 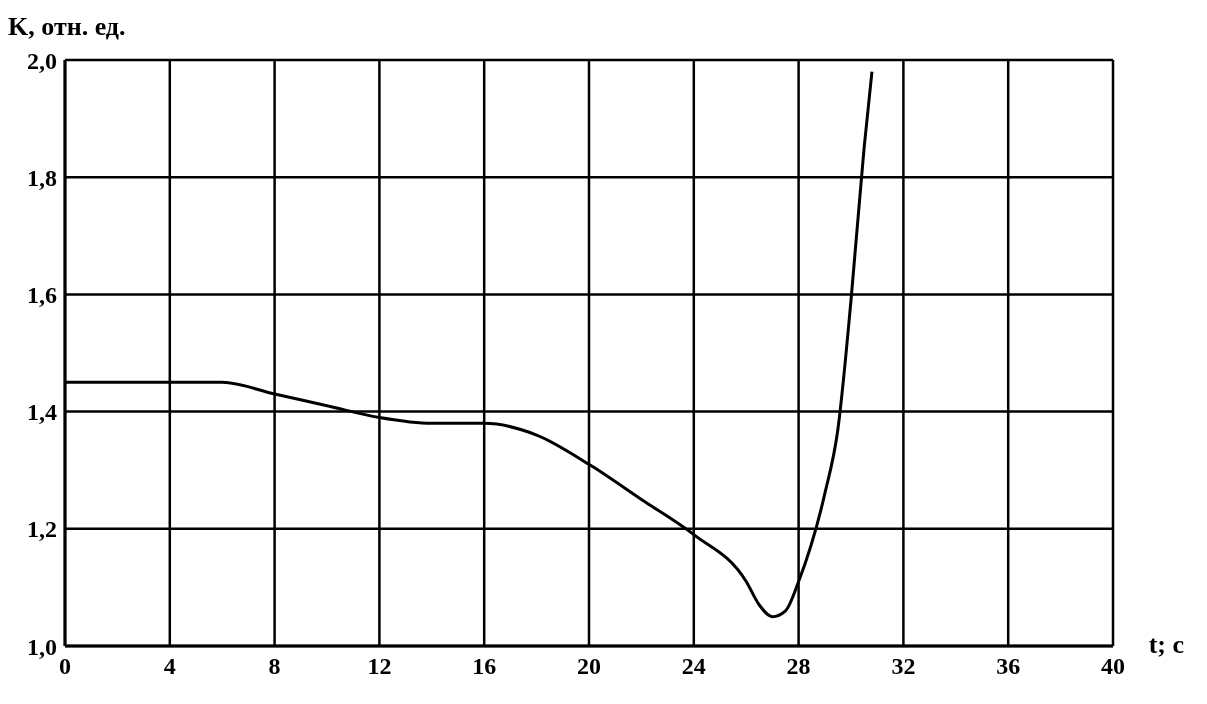 I want to click on y-tick-label: 2,0, so click(x=42, y=60).